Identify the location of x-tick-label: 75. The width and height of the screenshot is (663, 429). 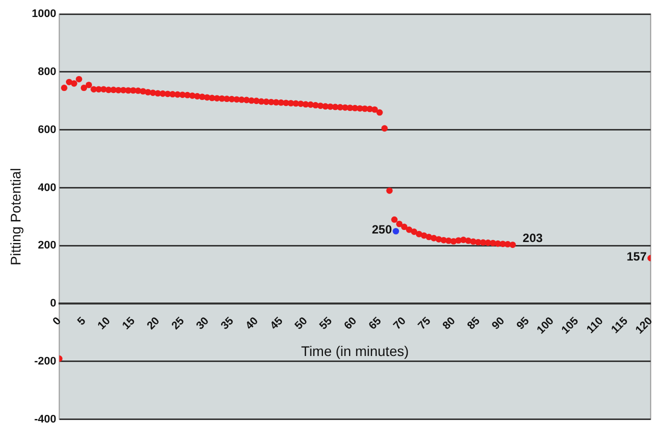
(425, 323).